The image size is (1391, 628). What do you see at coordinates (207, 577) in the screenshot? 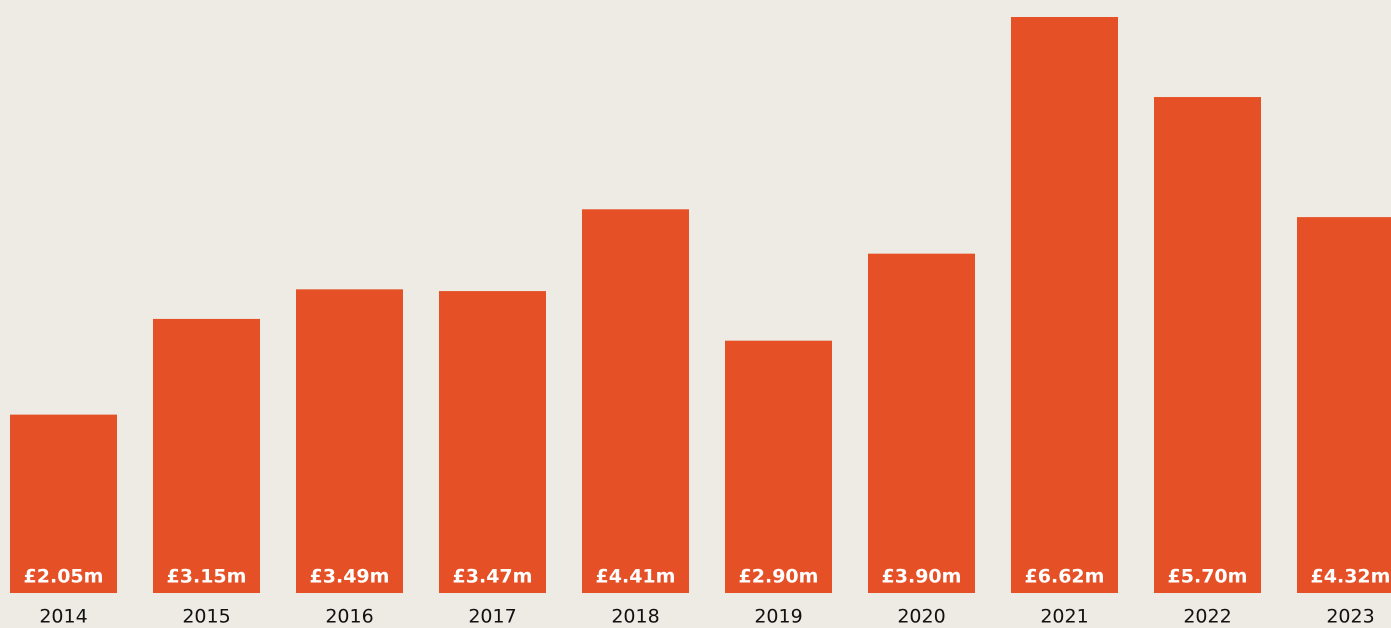
I see `value-label: £3.15m` at bounding box center [207, 577].